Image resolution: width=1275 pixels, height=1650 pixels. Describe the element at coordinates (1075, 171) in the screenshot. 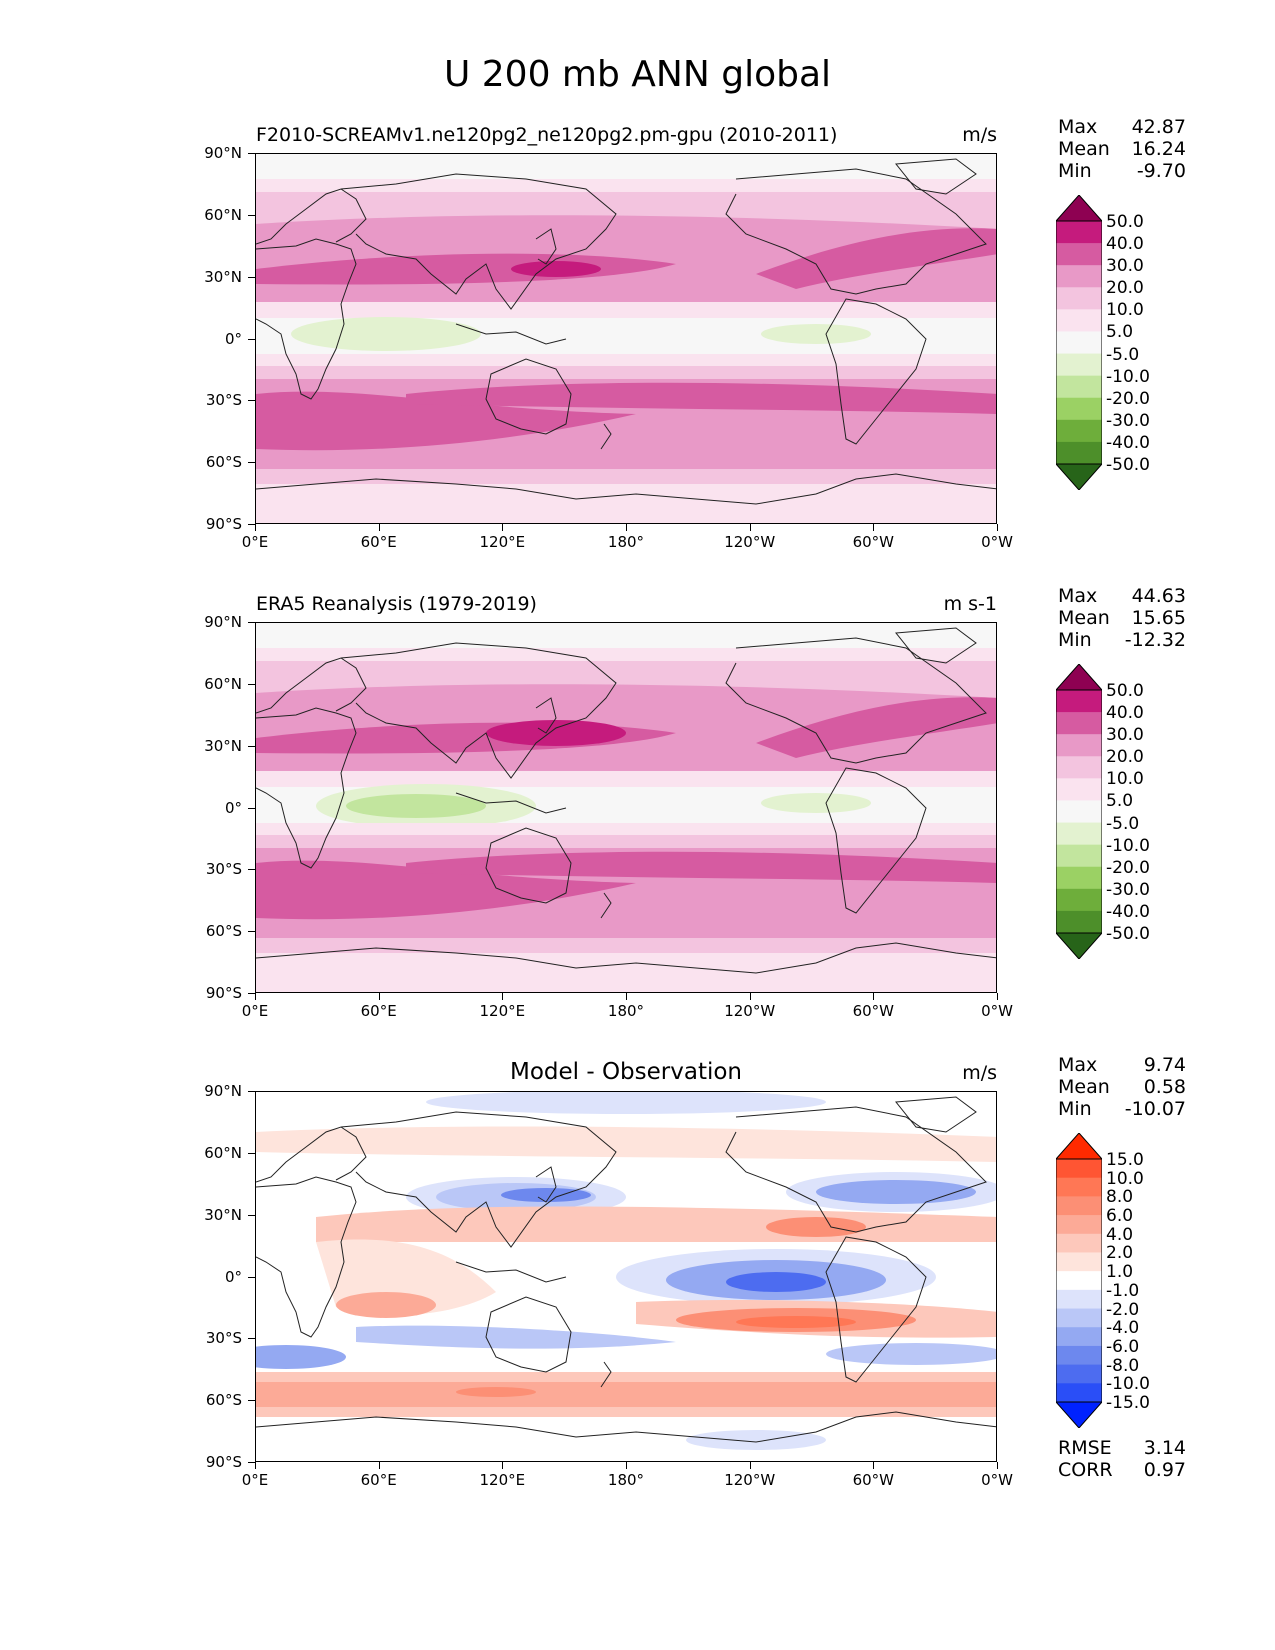

I see `panel1-min-label: Min` at that location.